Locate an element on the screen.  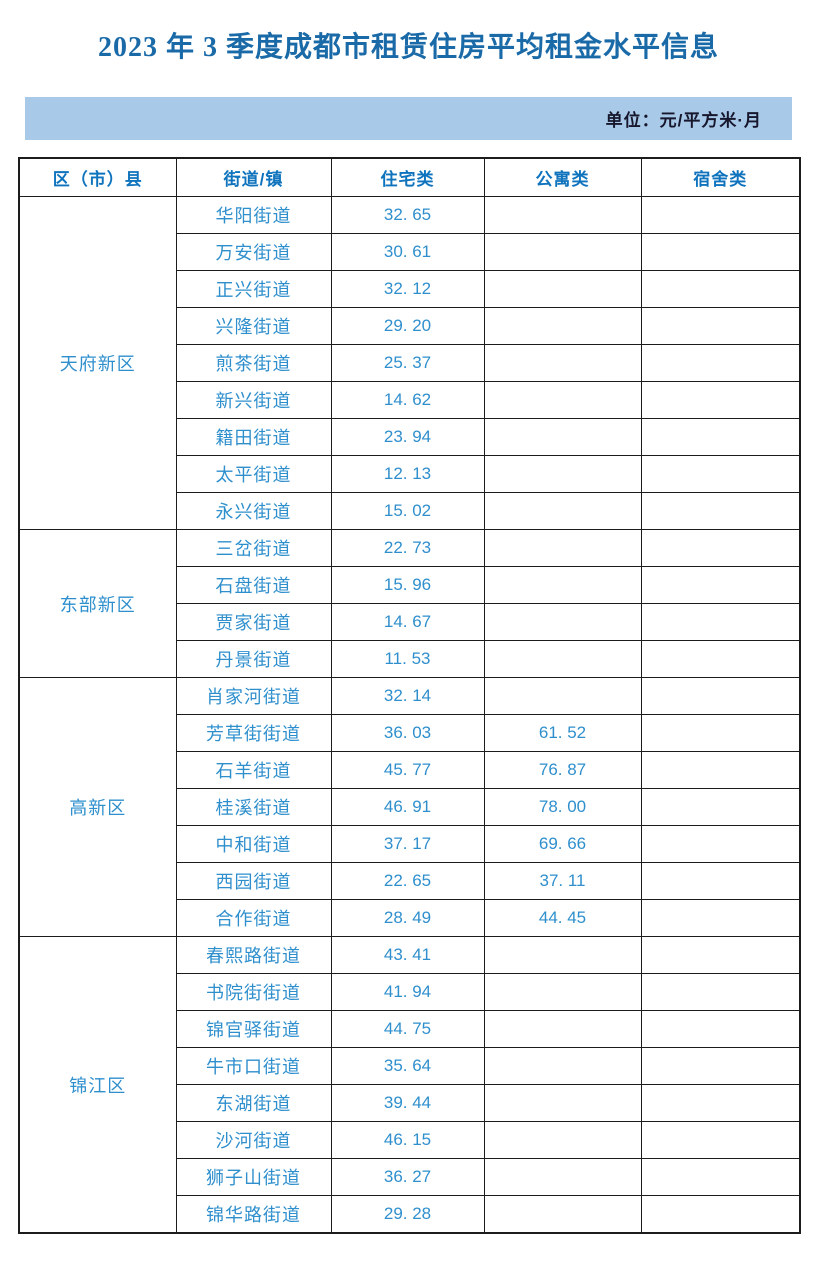
street-cell: 东湖街道 is located at coordinates (253, 1103).